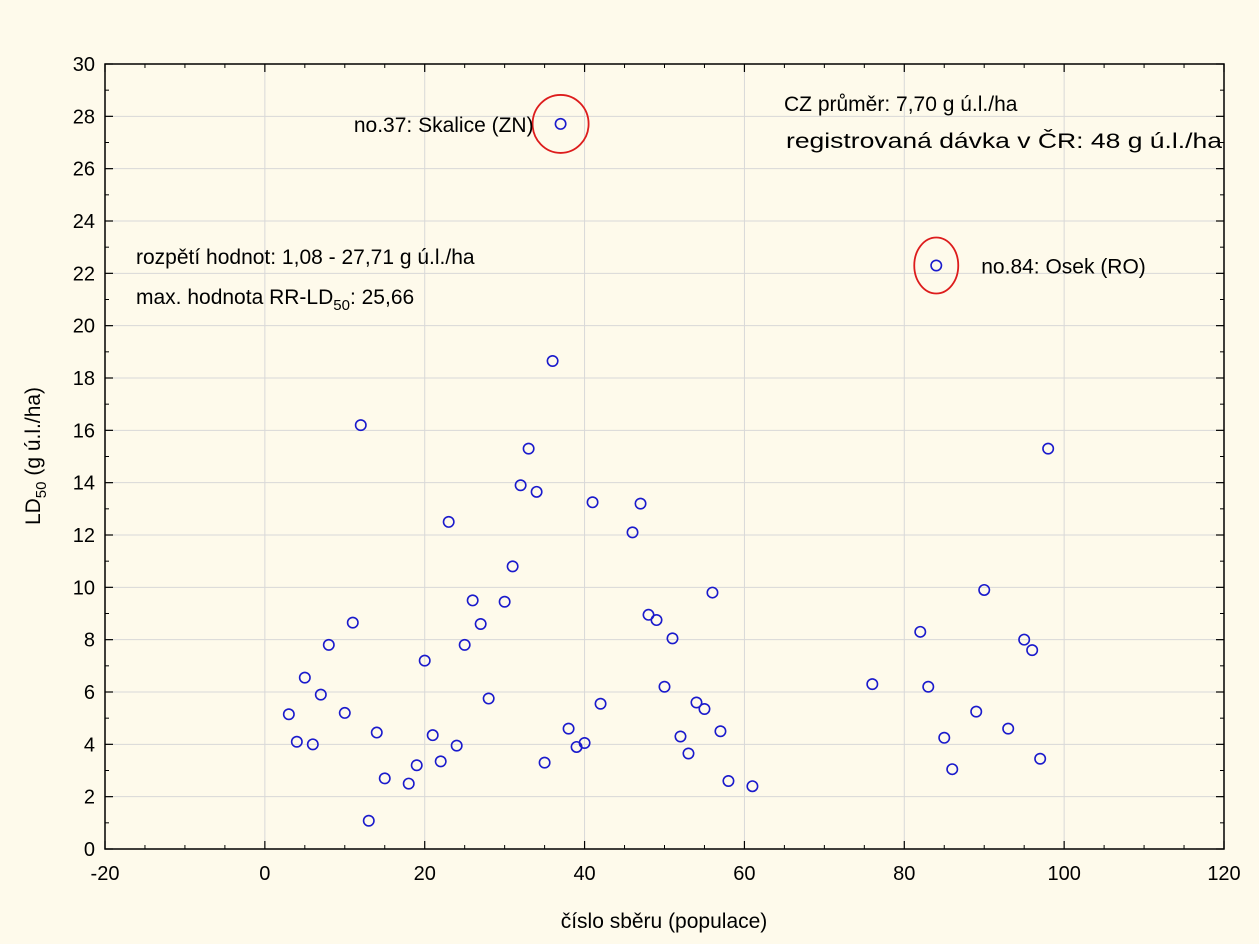  What do you see at coordinates (664, 921) in the screenshot?
I see `x-axis-title: číslo sběru (populace)` at bounding box center [664, 921].